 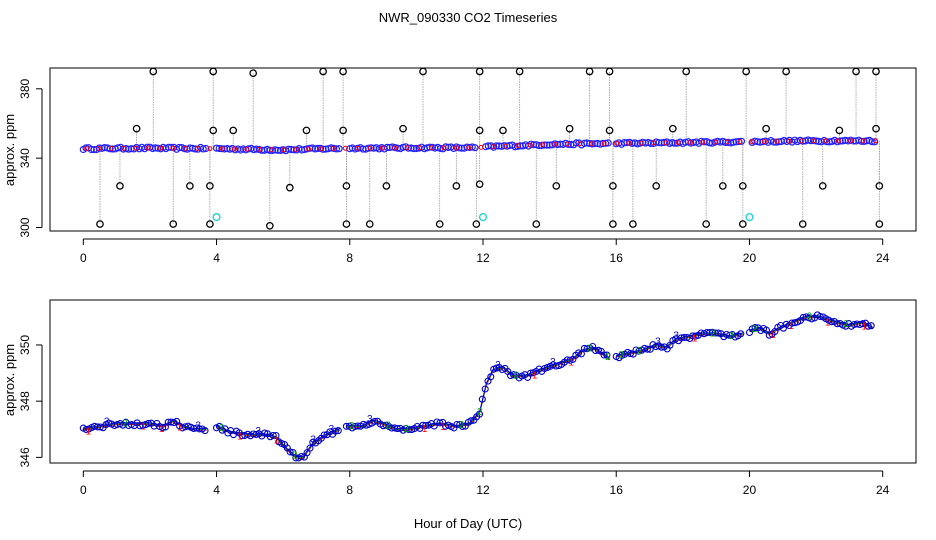 I want to click on x-axis-bottom: 0 4 8 12 16 20 24, so click(x=485, y=483).